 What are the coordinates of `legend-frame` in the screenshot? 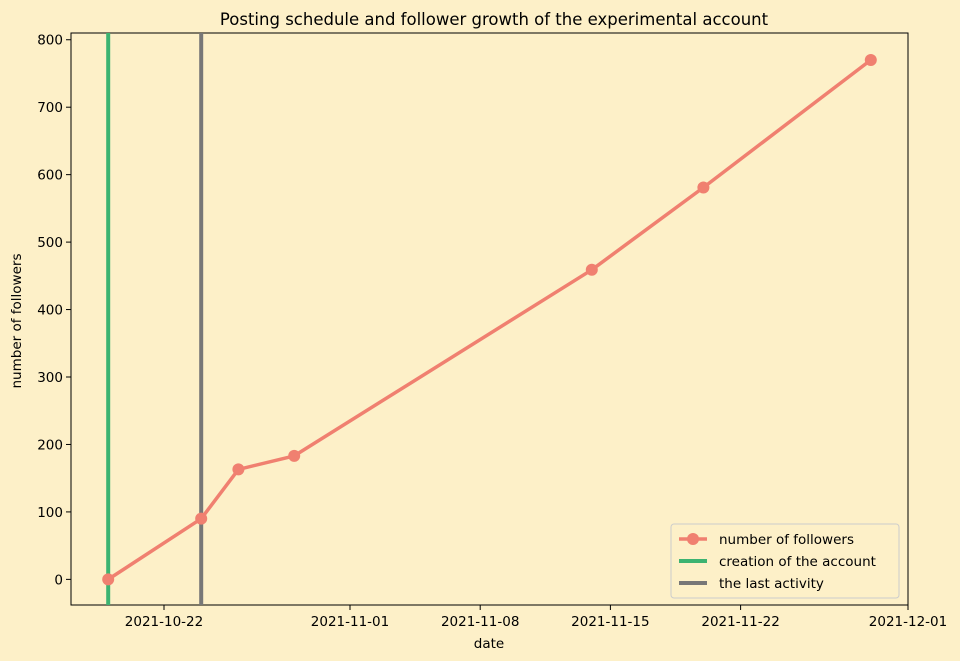 It's located at (785, 561).